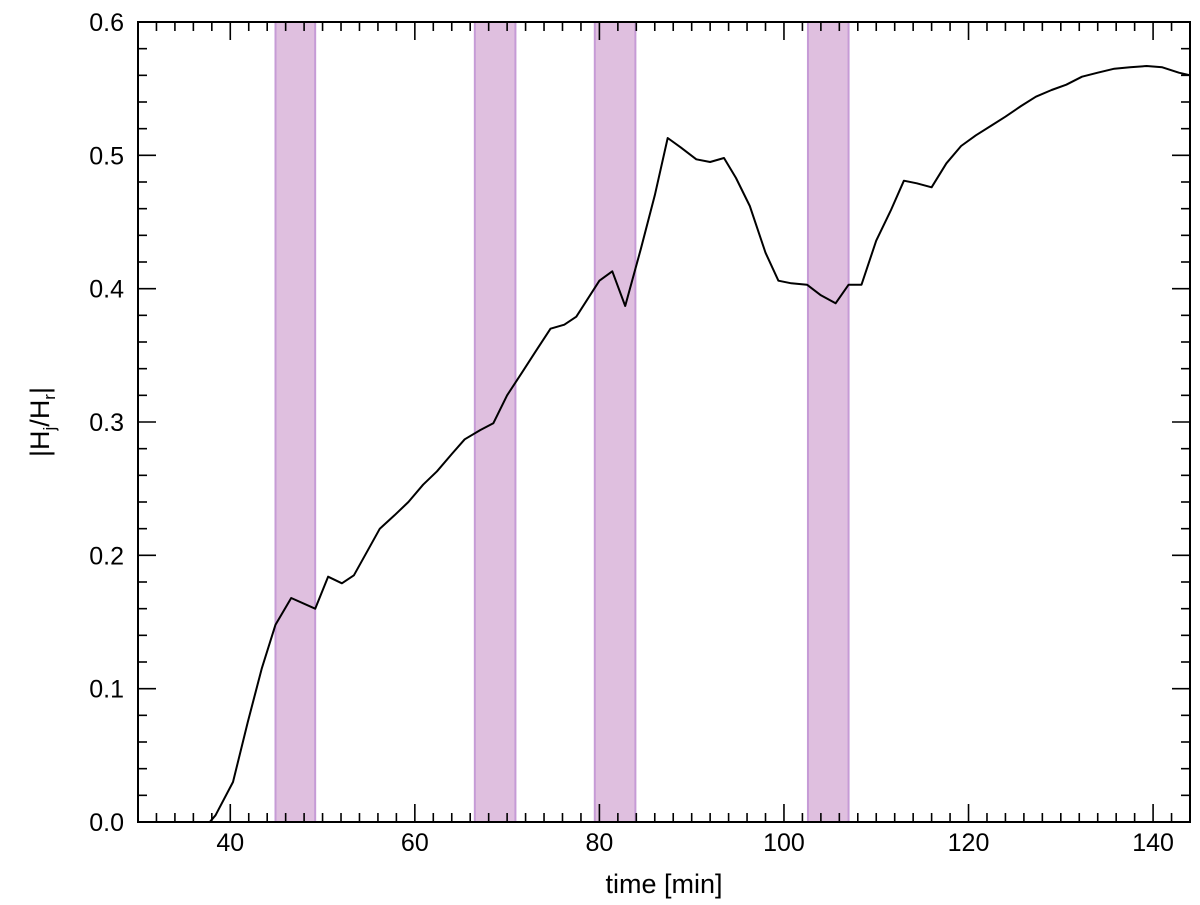 The image size is (1200, 905). I want to click on y-axis-title-sub1: j, so click(49, 429).